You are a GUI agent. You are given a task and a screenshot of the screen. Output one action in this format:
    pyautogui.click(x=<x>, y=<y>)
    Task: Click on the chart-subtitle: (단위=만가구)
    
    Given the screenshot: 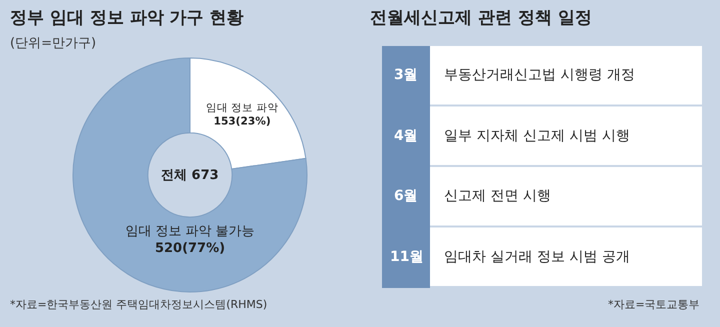 What is the action you would take?
    pyautogui.click(x=53, y=43)
    